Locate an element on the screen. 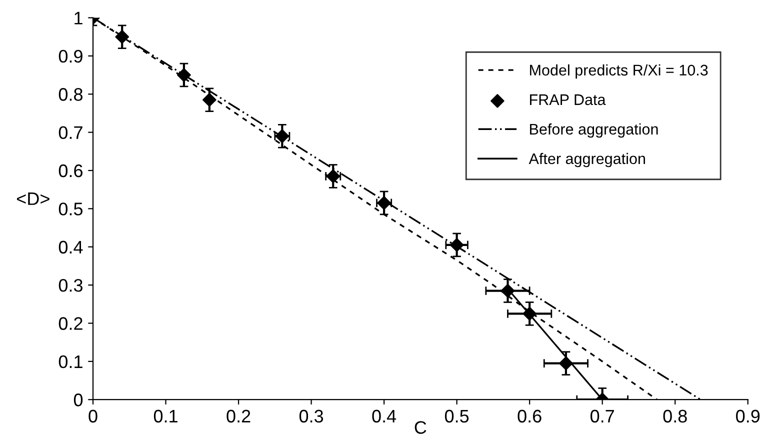 This screenshot has width=775, height=444. y-tick-label: 0.1 is located at coordinates (70, 361).